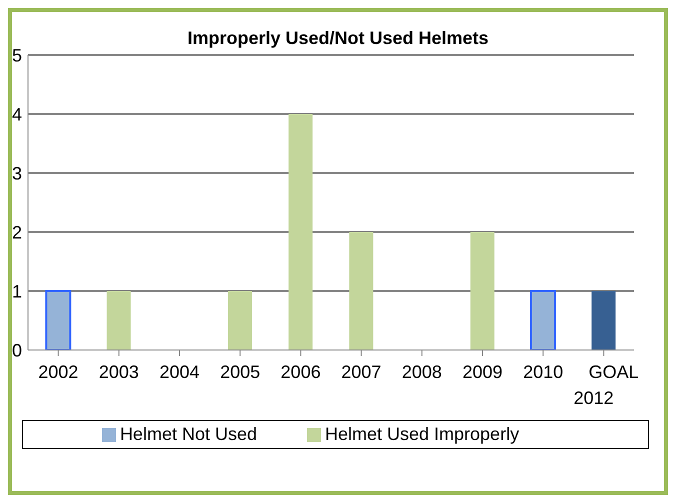 The image size is (678, 503). I want to click on x-tick-label: 2009, so click(482, 372).